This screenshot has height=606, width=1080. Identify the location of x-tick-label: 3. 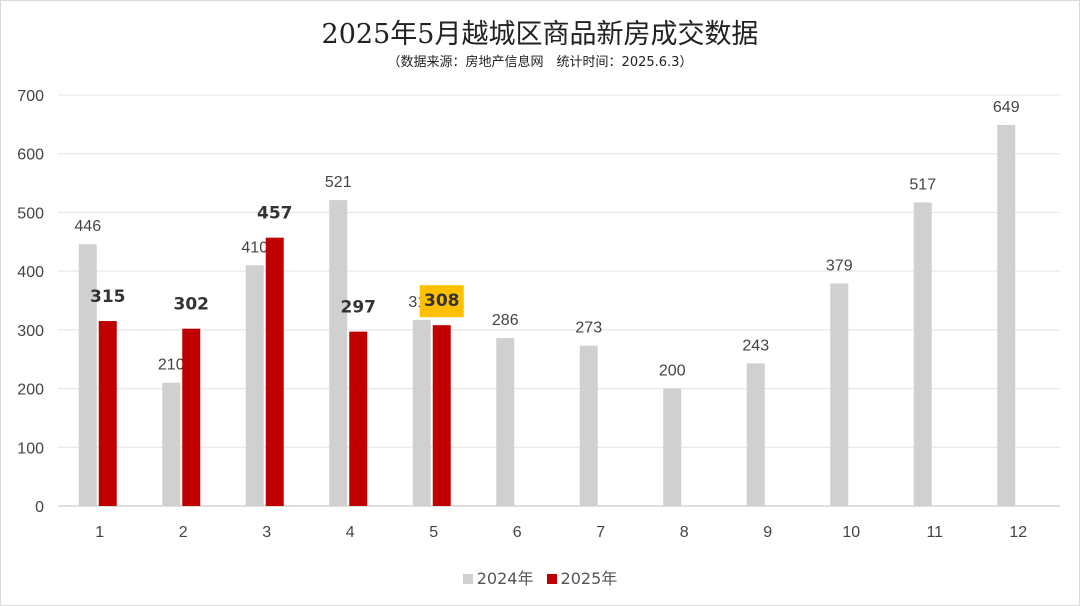
(266, 532).